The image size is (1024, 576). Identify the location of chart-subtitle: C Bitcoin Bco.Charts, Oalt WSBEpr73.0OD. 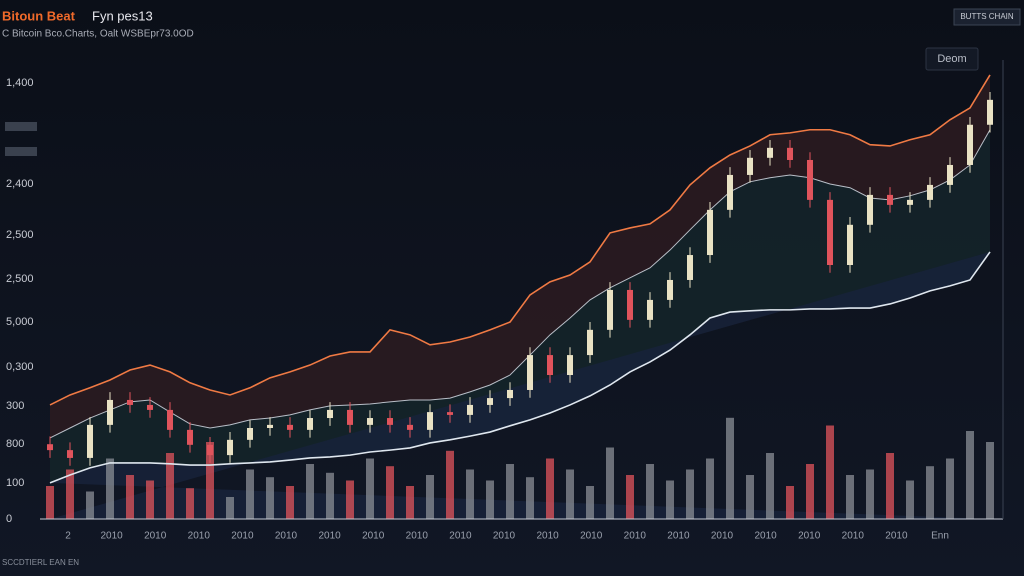
(98, 34).